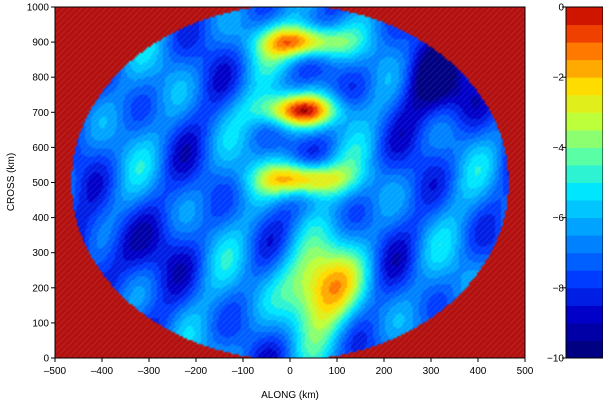  What do you see at coordinates (149, 371) in the screenshot?
I see `x-tick-label: –300` at bounding box center [149, 371].